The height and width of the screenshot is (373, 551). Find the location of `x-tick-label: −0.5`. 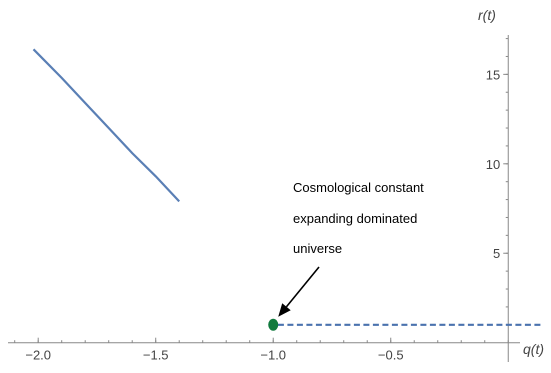

x-tick-label: −0.5 is located at coordinates (391, 355).